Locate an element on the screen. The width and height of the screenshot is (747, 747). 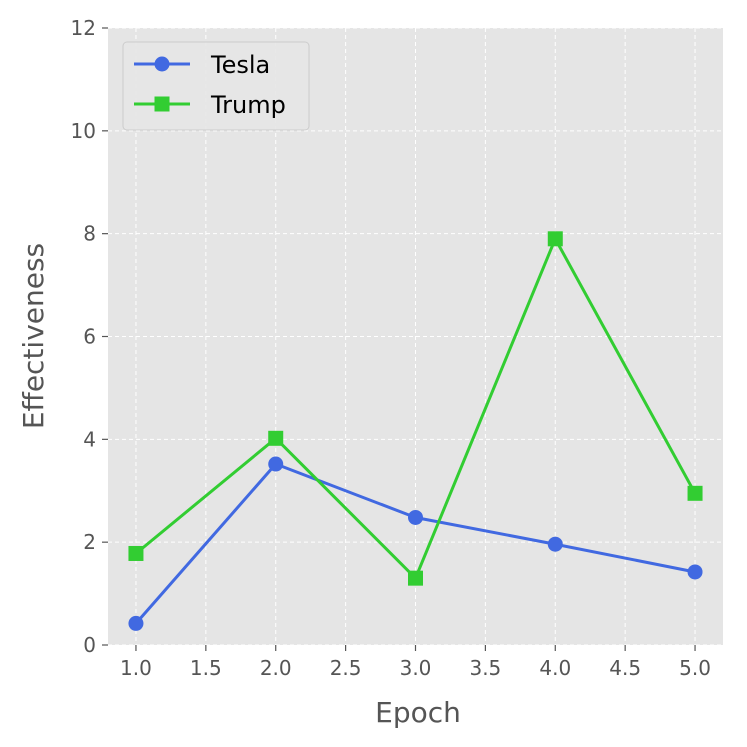
y-tick-label: 12 is located at coordinates (83, 28).